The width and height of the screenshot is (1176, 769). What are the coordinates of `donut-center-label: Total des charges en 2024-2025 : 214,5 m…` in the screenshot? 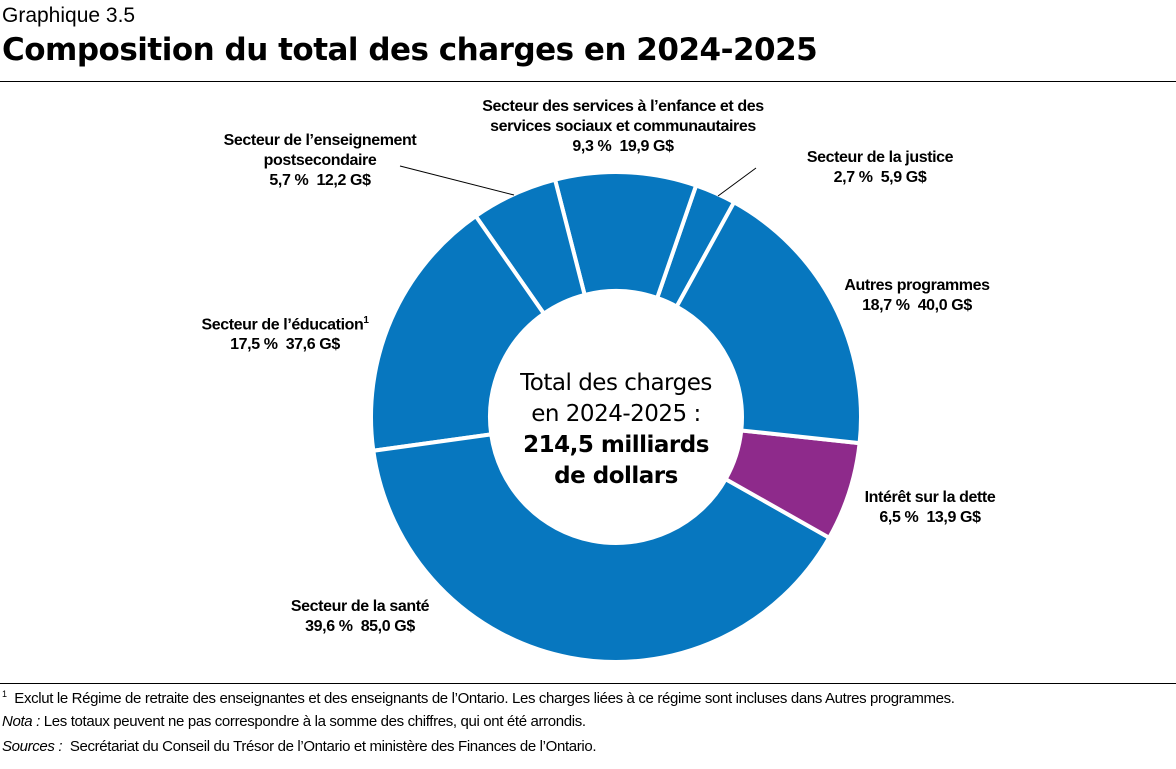 It's located at (616, 430).